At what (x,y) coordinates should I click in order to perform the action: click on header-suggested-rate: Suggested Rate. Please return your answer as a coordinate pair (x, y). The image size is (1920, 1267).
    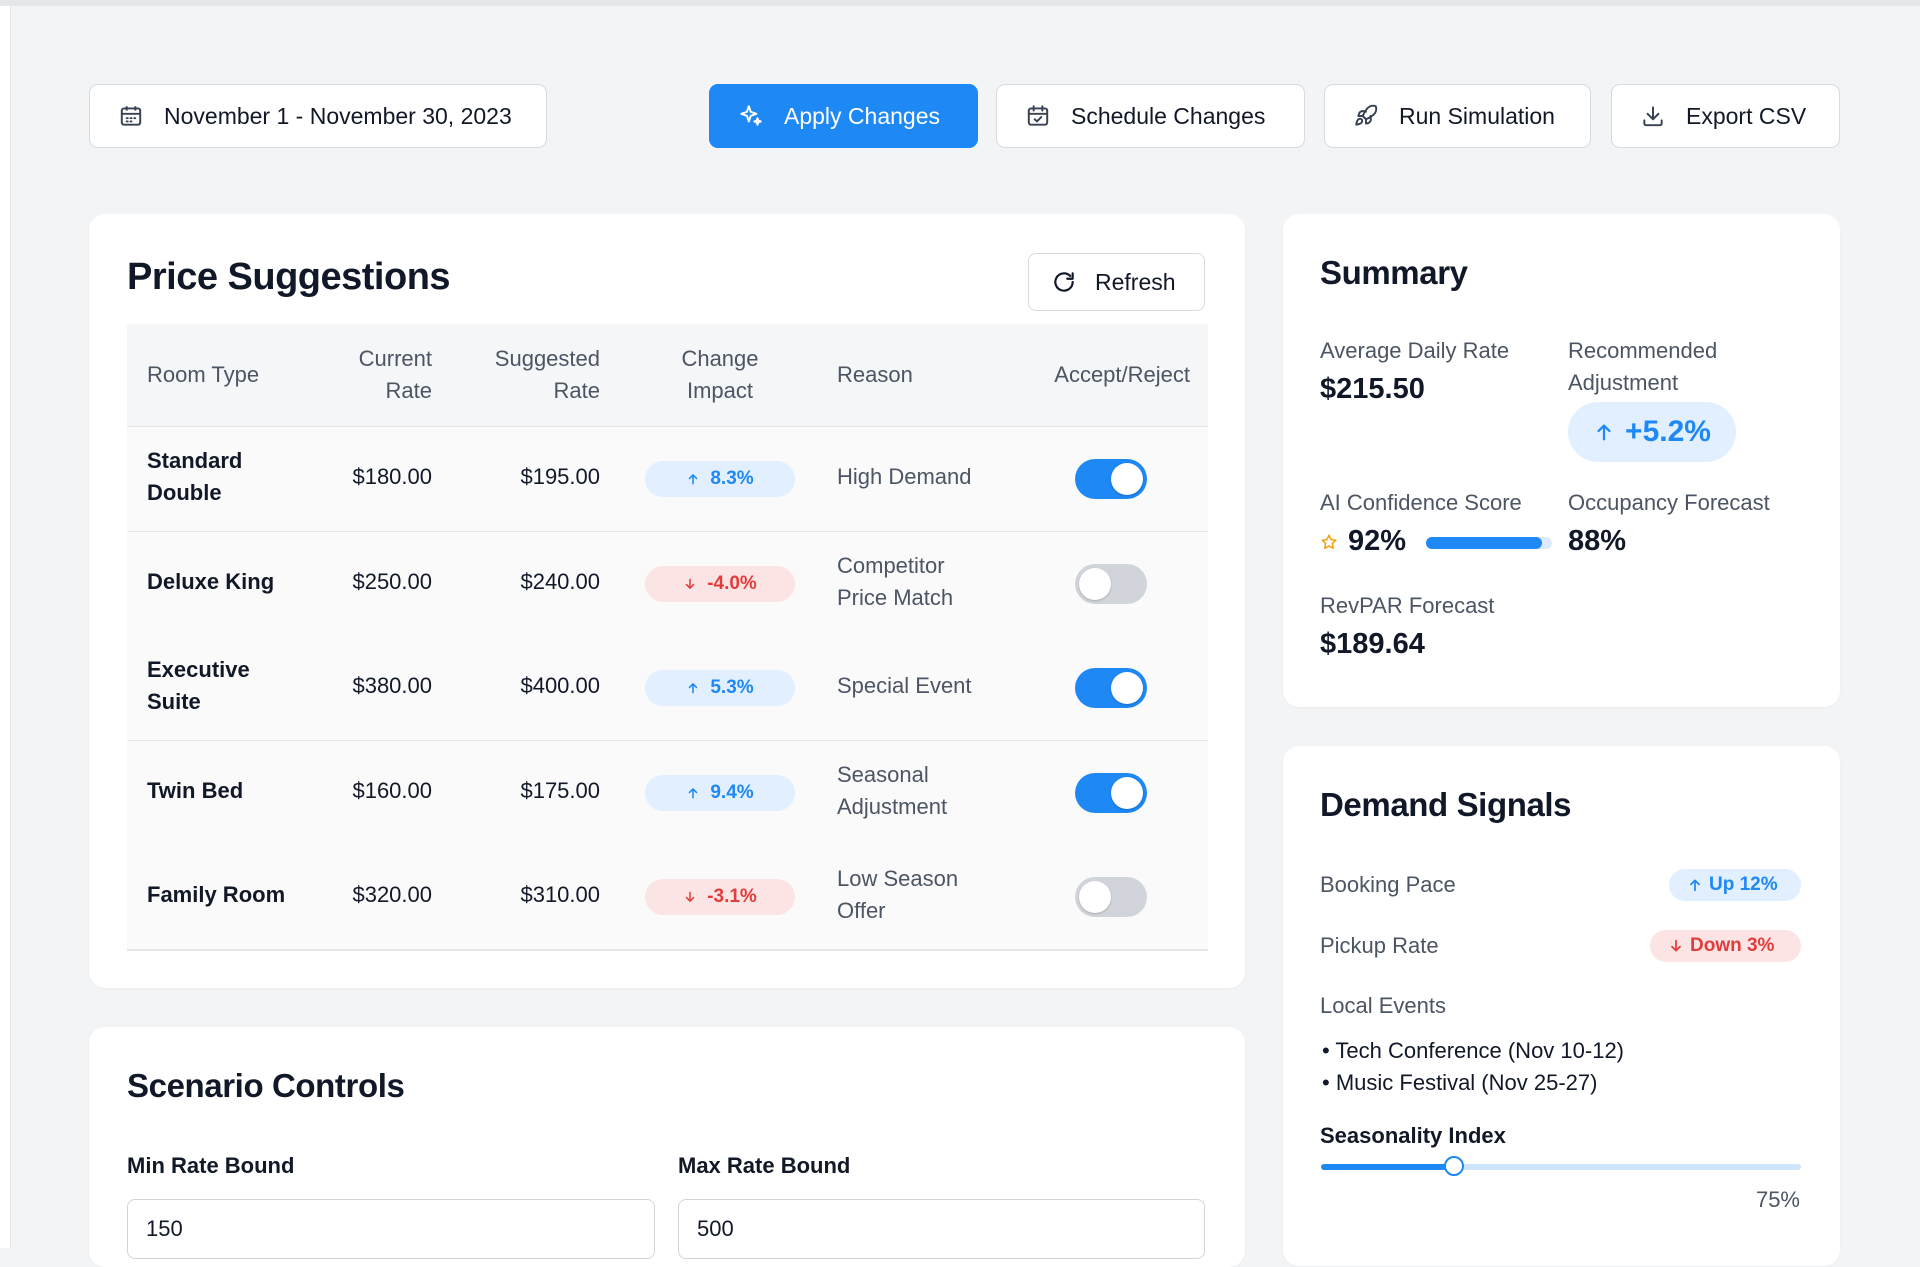
    Looking at the image, I should click on (547, 375).